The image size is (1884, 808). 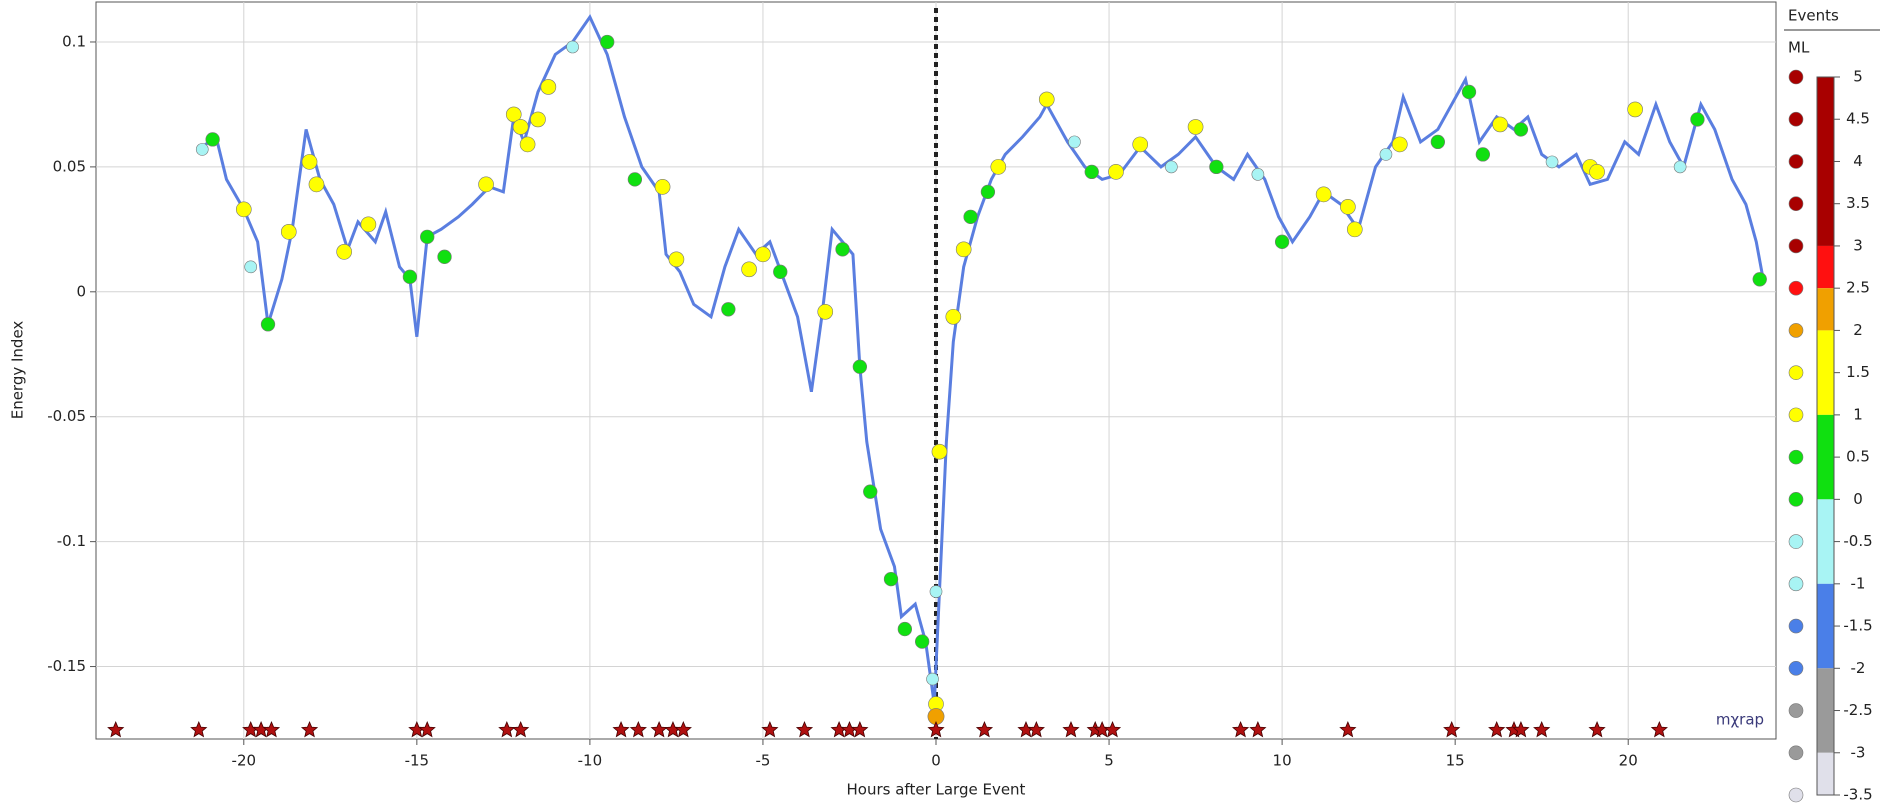 I want to click on colorbar-tick-label: 0.5, so click(x=1858, y=457).